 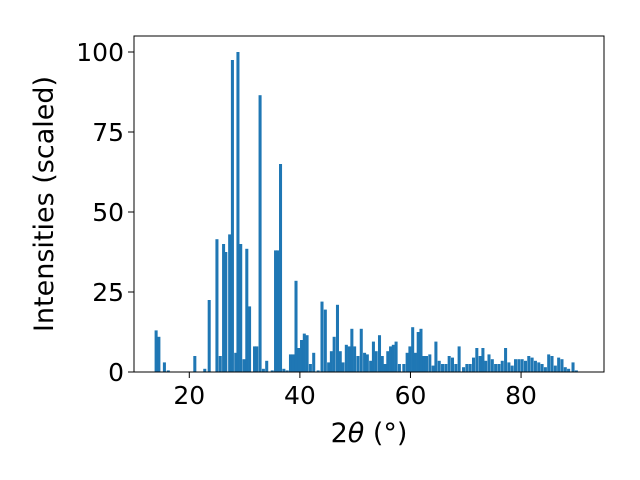 What do you see at coordinates (105, 212) in the screenshot?
I see `y-axis-ticks: 0 25 50 75 100` at bounding box center [105, 212].